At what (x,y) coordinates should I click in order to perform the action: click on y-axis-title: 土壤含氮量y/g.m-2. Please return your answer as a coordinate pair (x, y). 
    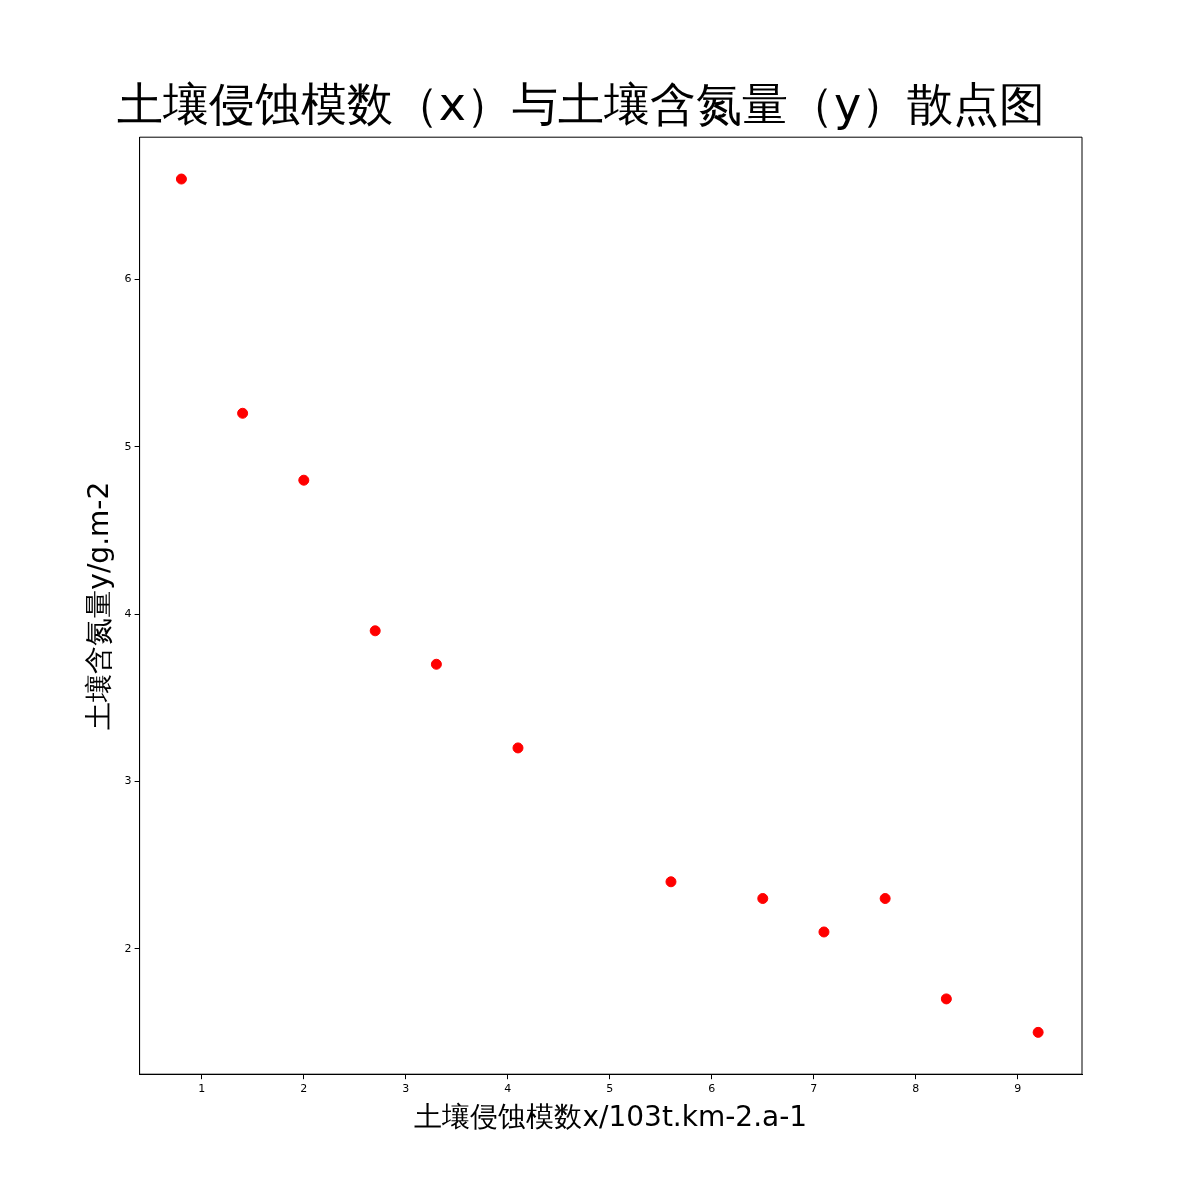
    Looking at the image, I should click on (99, 605).